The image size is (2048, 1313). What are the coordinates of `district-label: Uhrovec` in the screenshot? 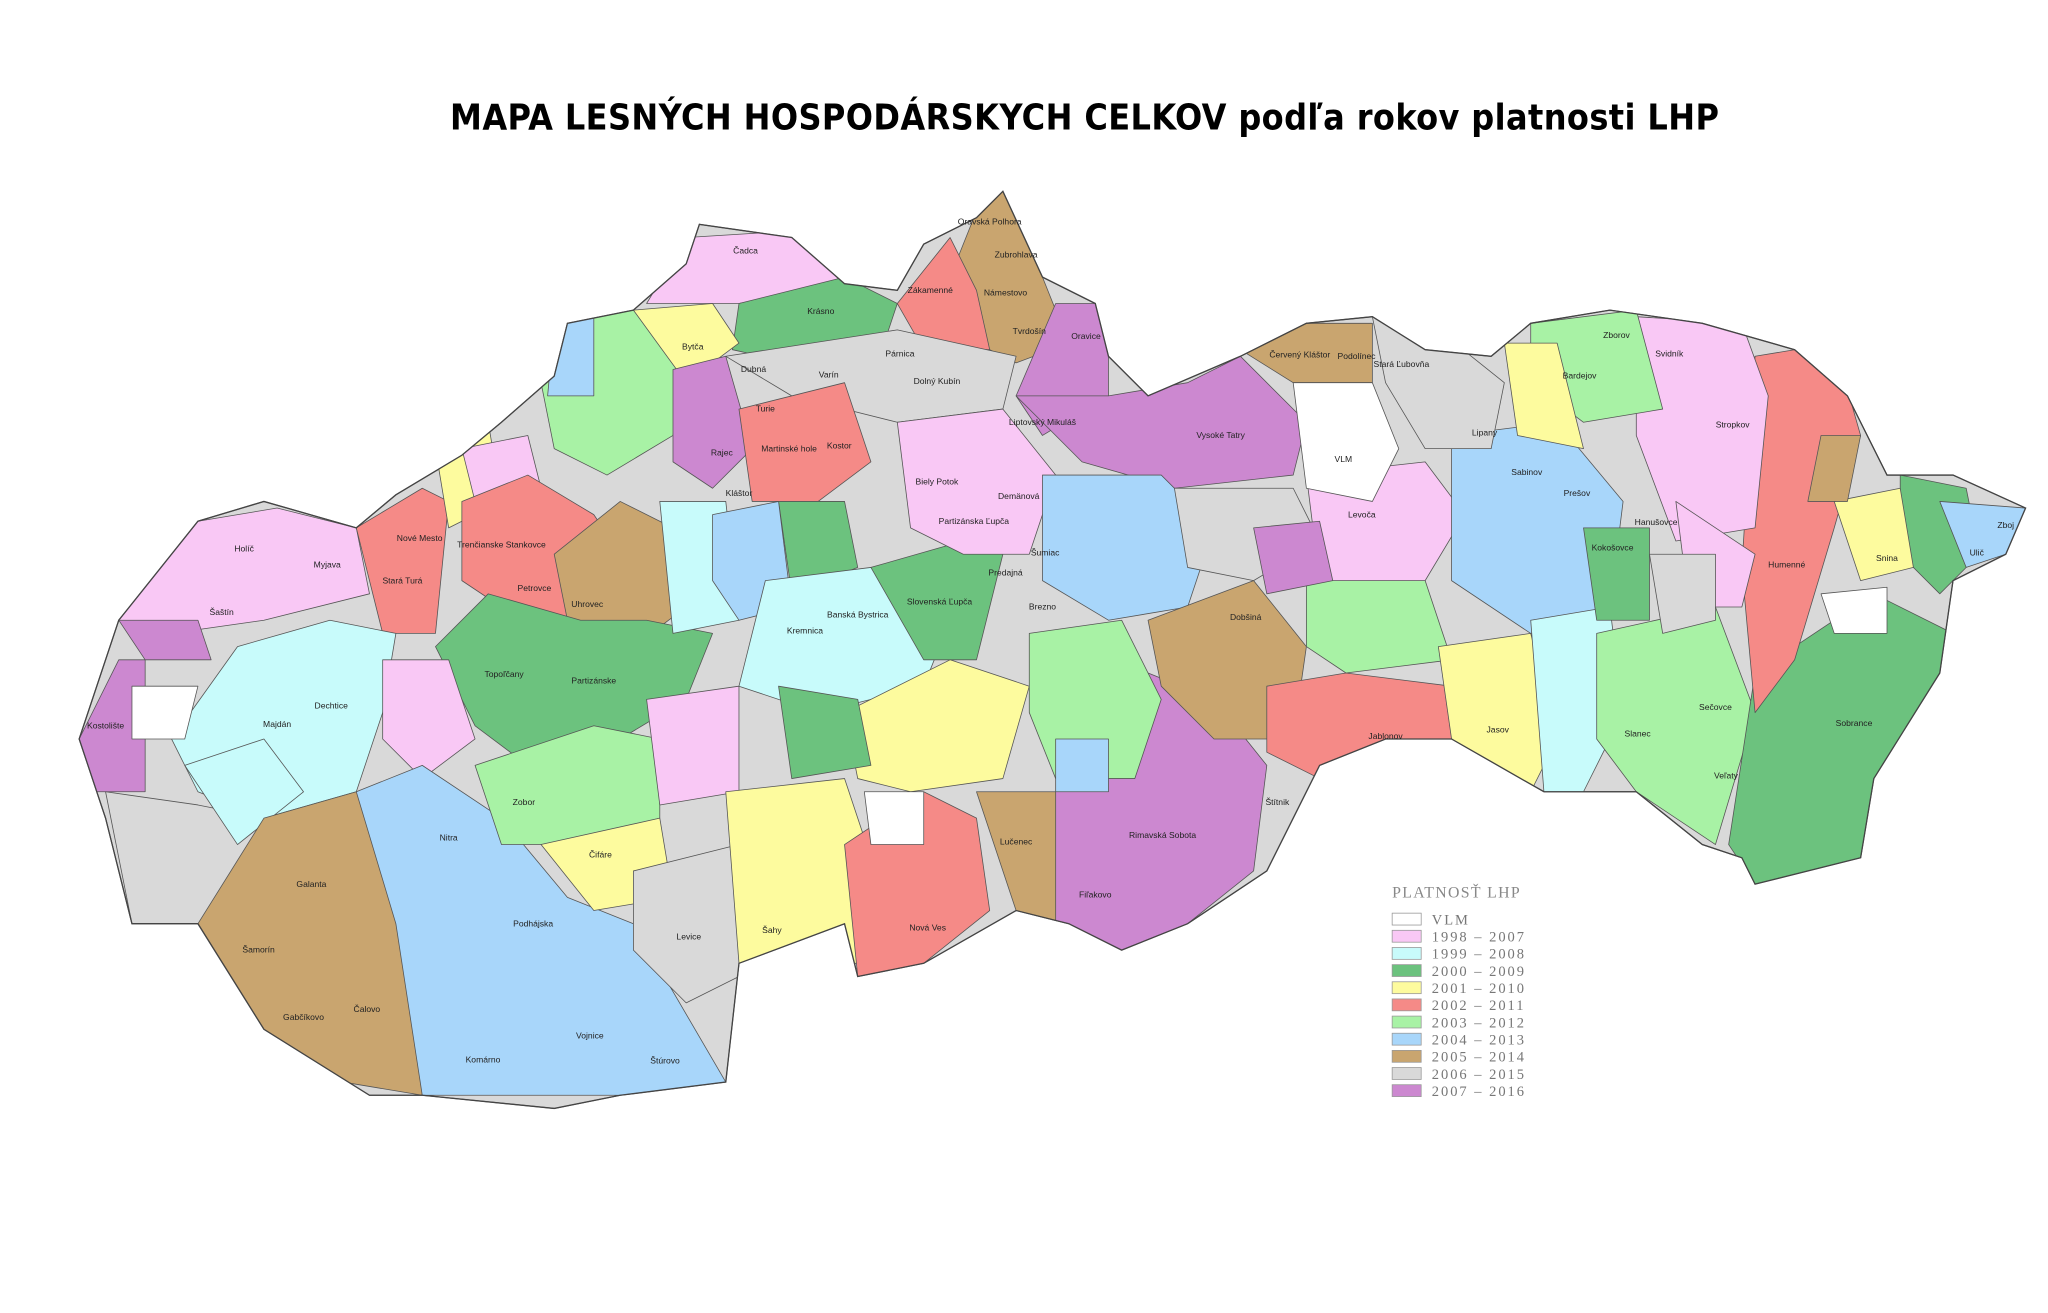 It's located at (587, 604).